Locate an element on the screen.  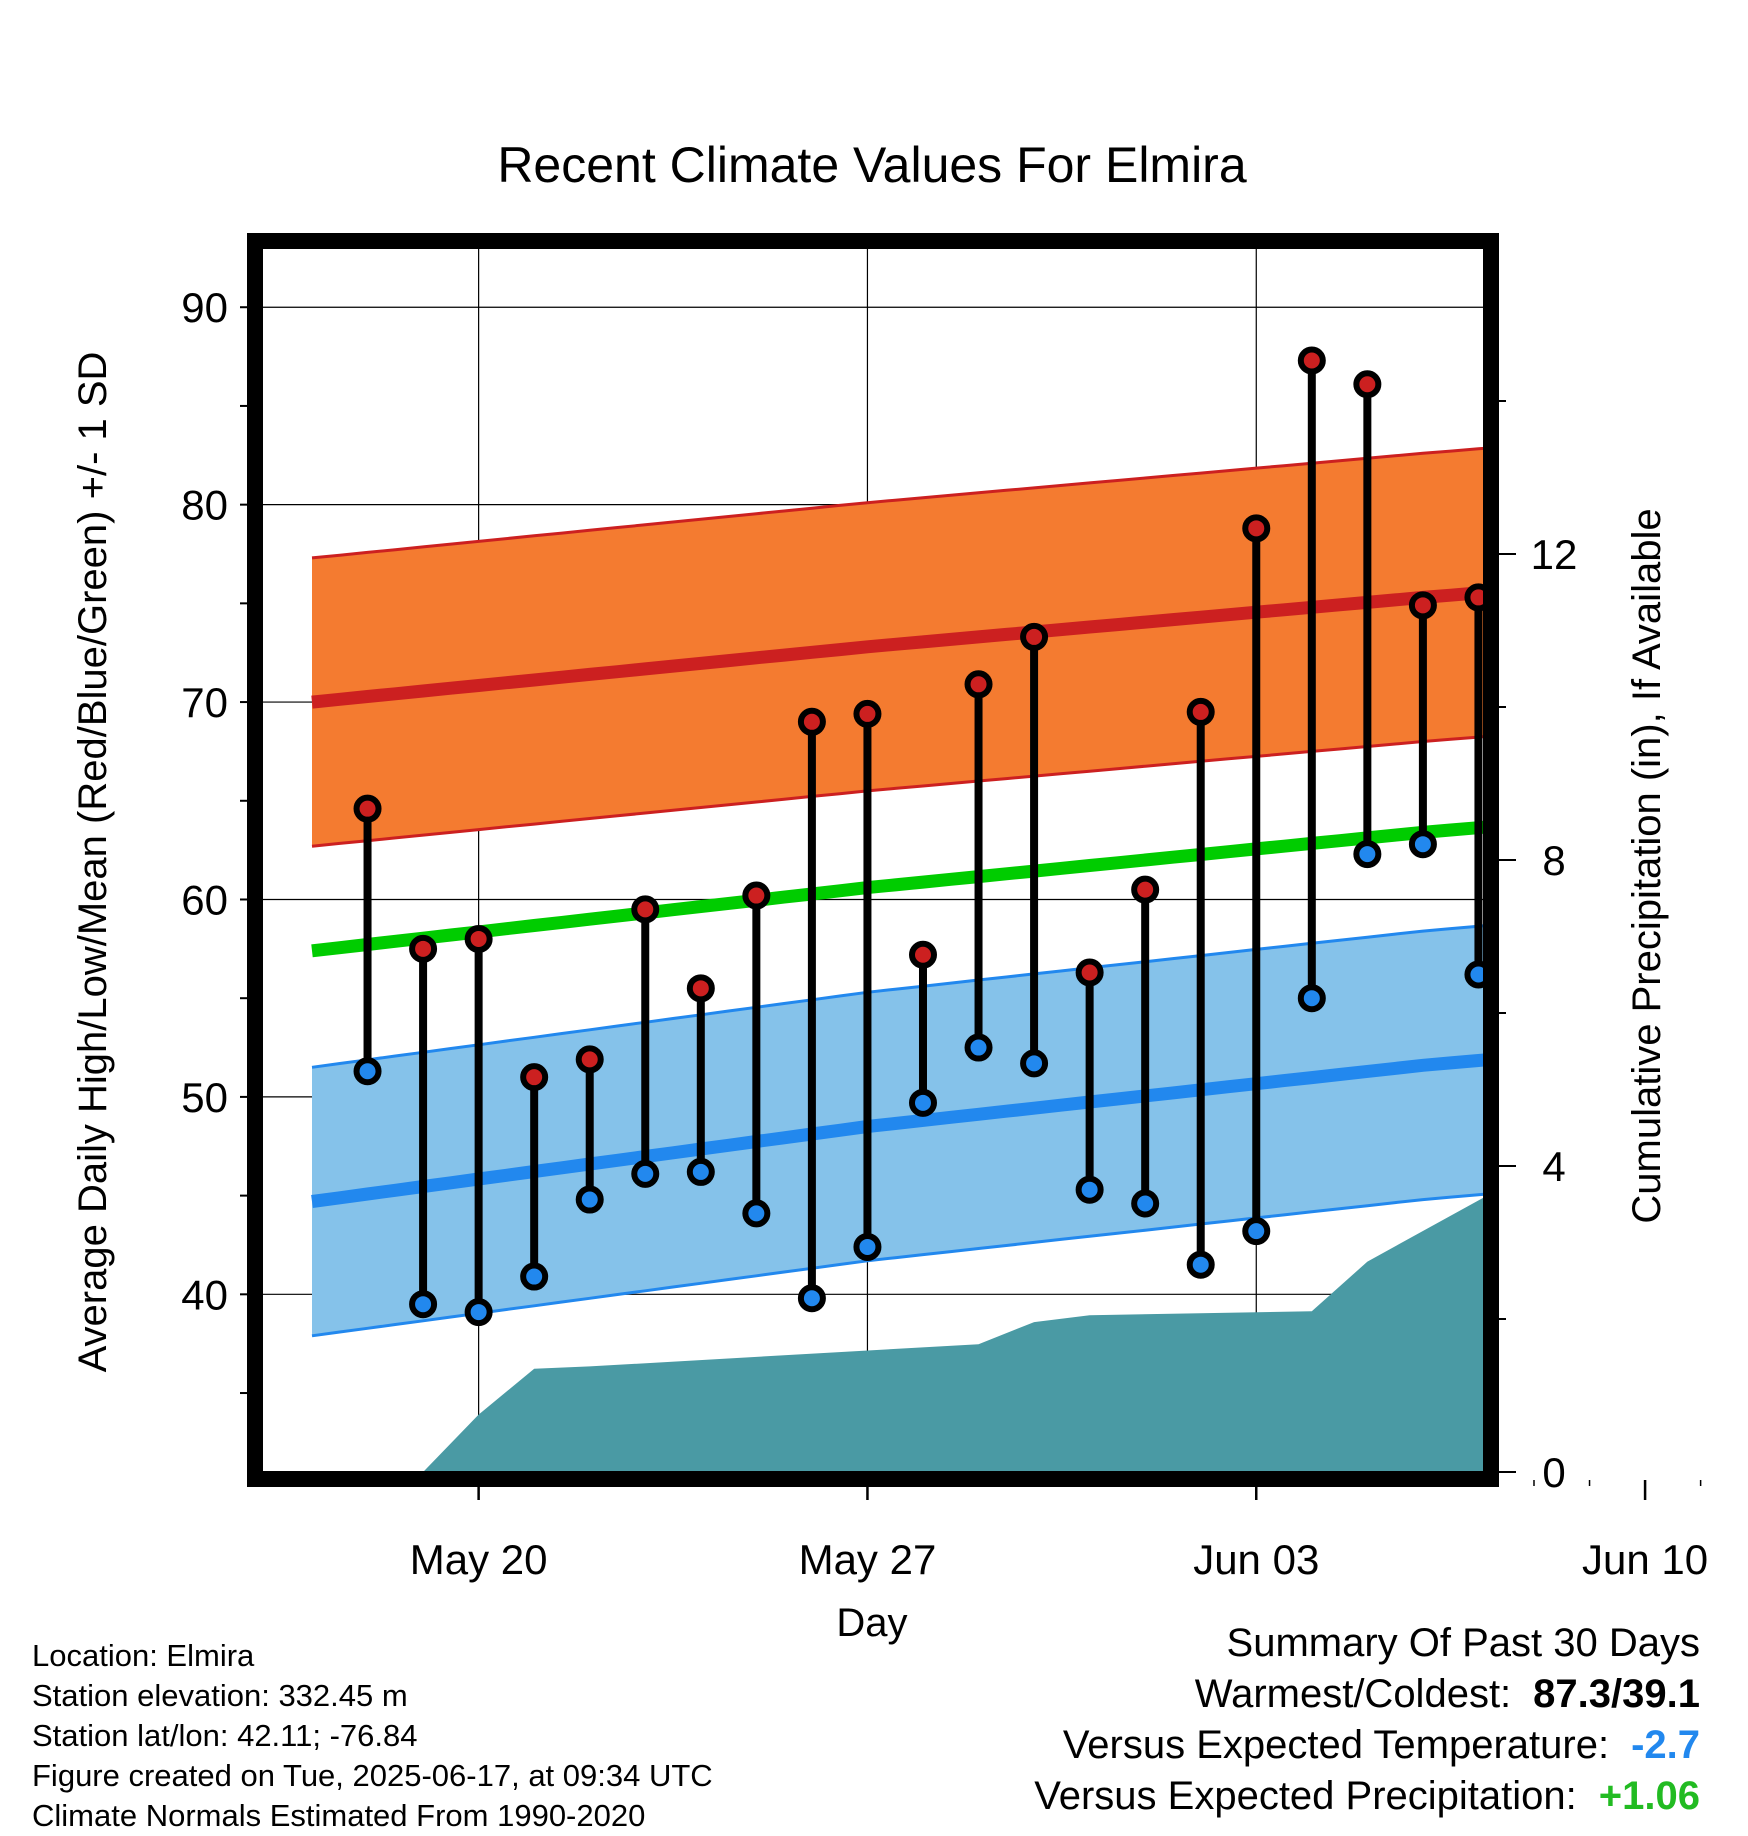
normals-text: Climate Normals Estimated From 1990-2020 is located at coordinates (339, 1815).